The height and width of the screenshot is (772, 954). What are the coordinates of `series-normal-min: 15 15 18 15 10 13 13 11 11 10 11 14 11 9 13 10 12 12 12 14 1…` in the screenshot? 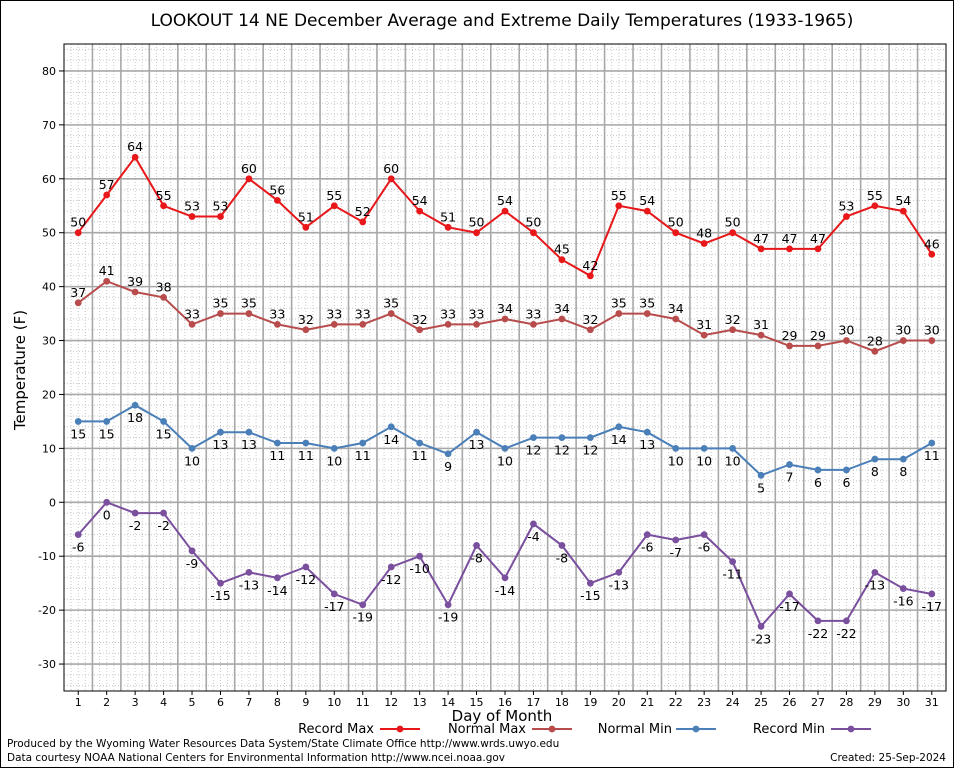 It's located at (505, 448).